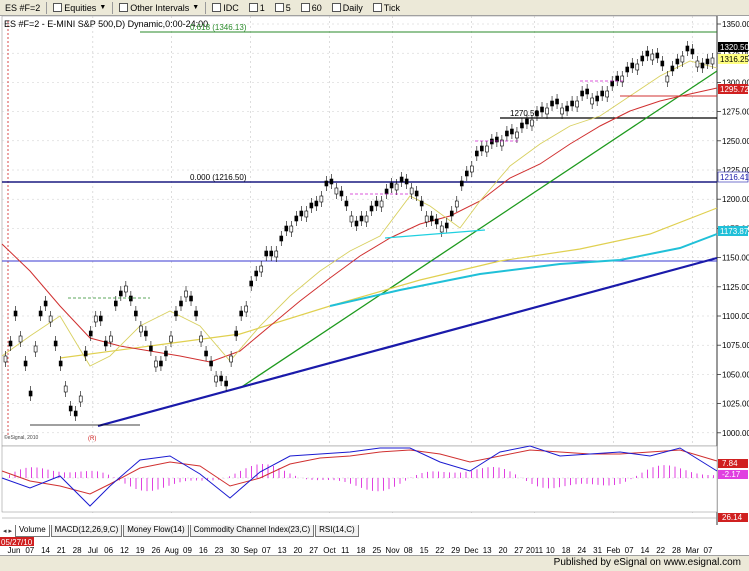 This screenshot has width=749, height=571. I want to click on interval-5-button: 5, so click(283, 8).